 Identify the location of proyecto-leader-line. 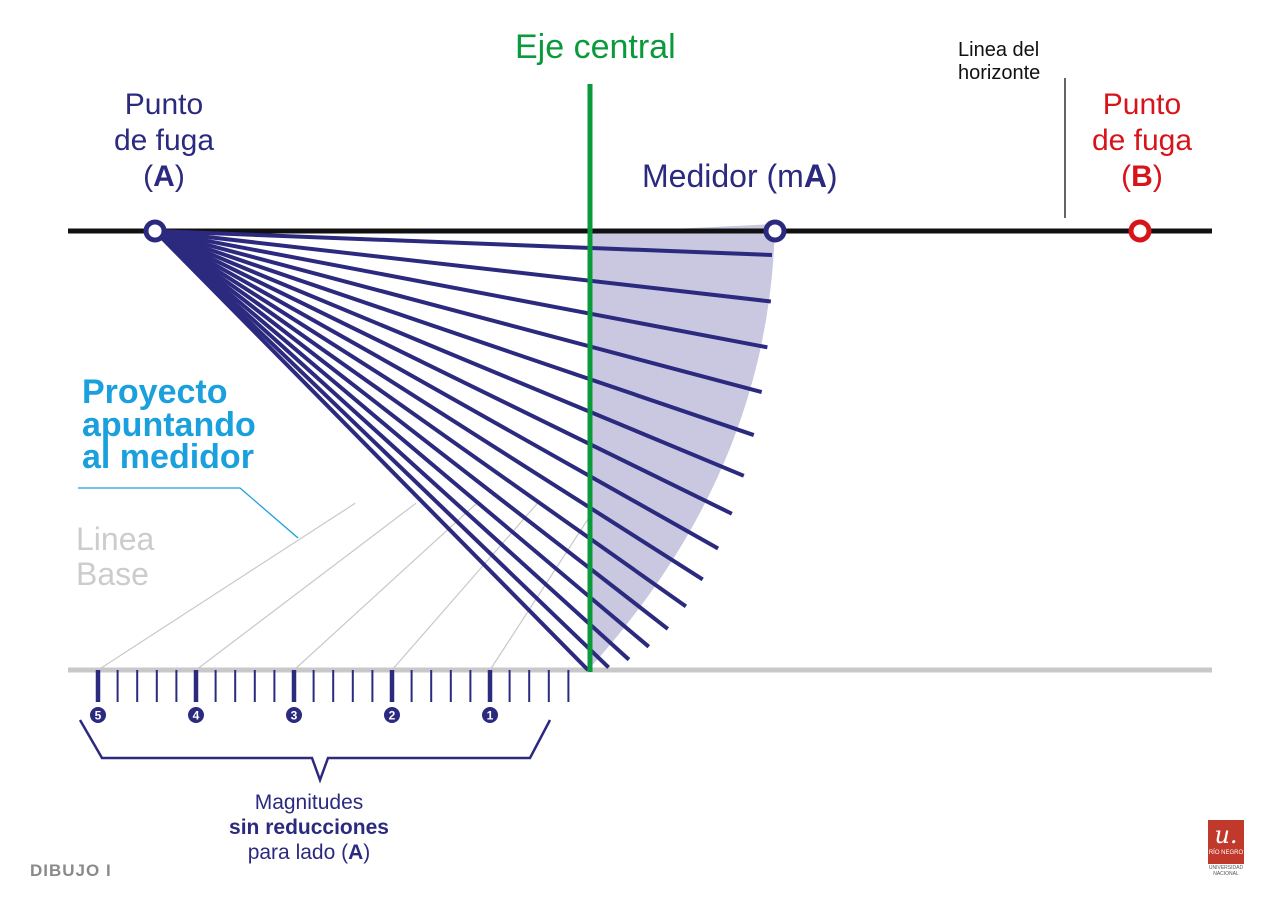
(188, 513).